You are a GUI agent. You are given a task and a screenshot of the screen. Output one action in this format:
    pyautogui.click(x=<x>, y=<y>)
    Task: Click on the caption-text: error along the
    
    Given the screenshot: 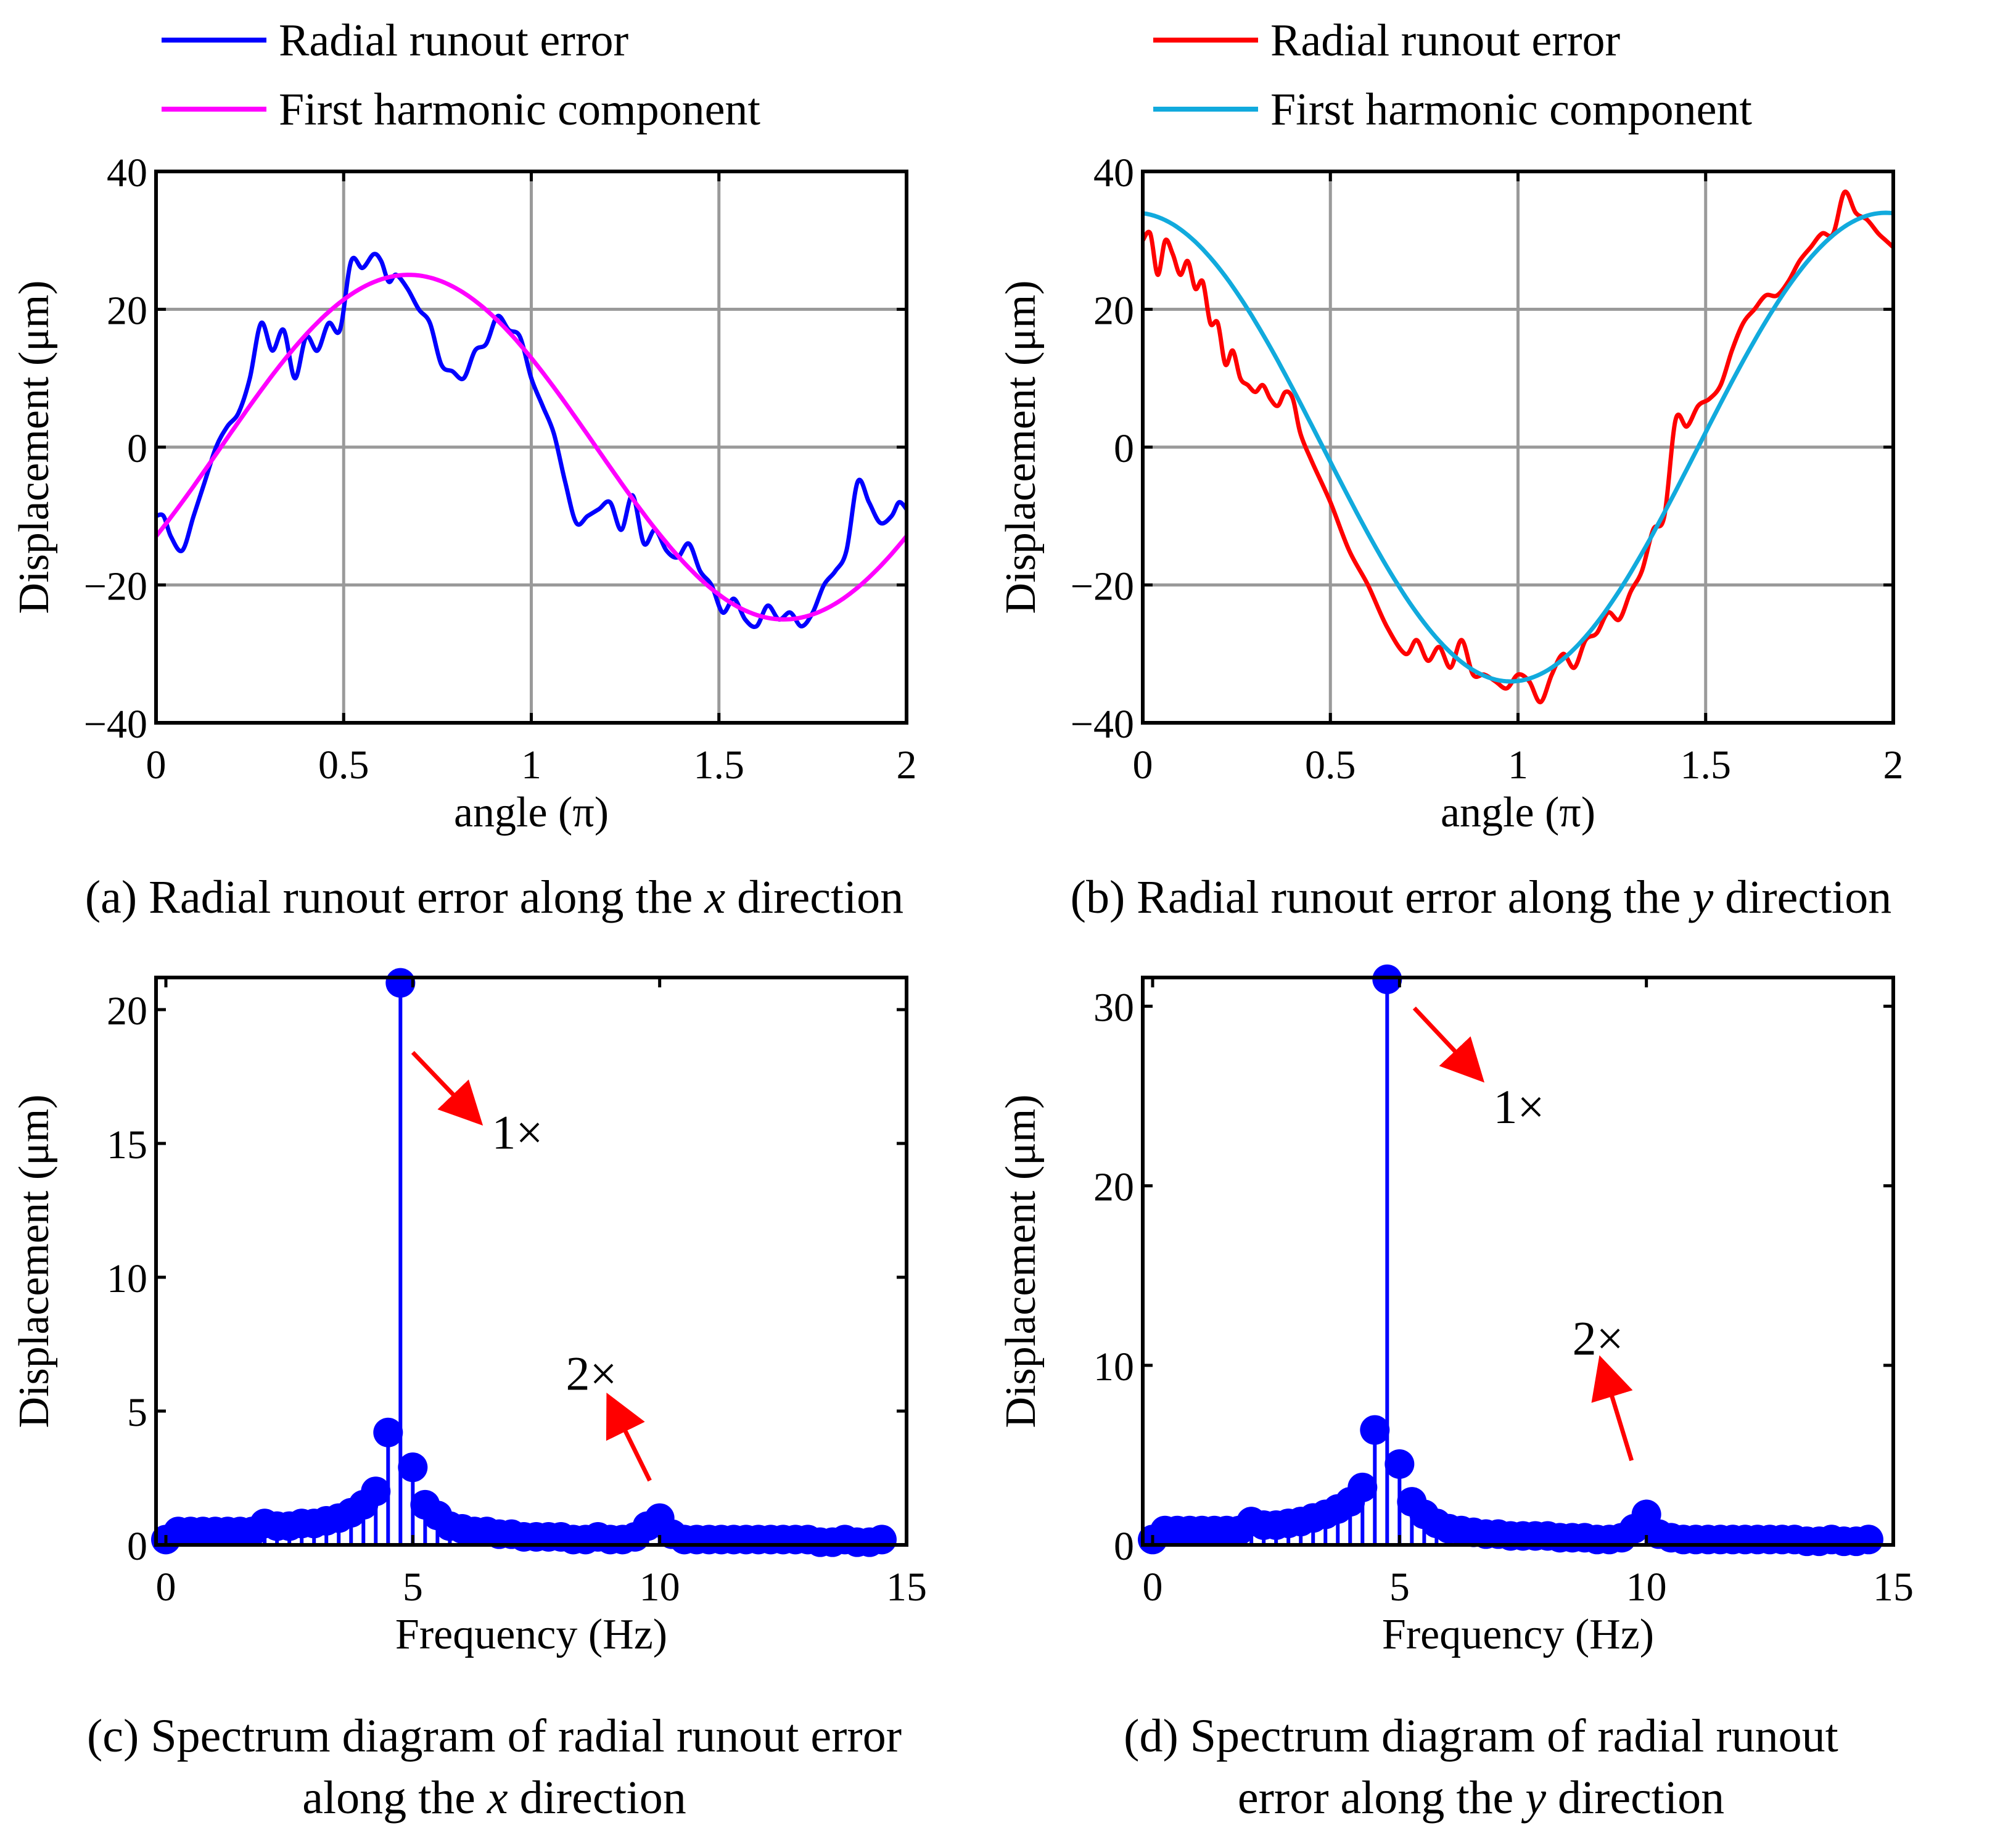 What is the action you would take?
    pyautogui.click(x=1381, y=1798)
    